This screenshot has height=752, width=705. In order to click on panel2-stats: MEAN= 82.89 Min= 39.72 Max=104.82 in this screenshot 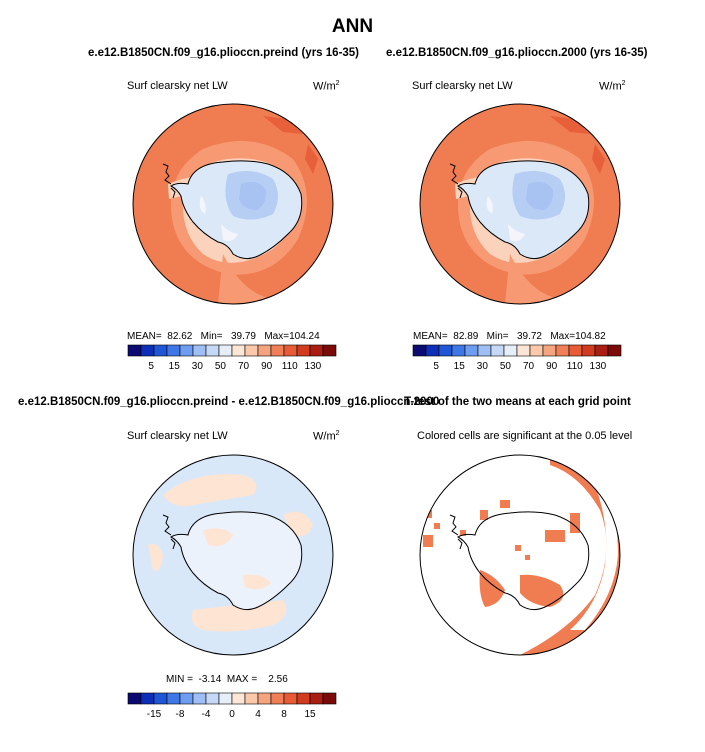, I will do `click(509, 336)`.